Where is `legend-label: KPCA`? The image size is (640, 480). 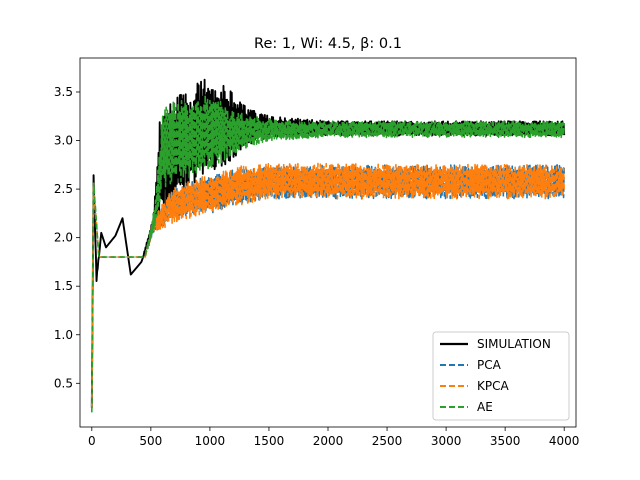
legend-label: KPCA is located at coordinates (493, 386).